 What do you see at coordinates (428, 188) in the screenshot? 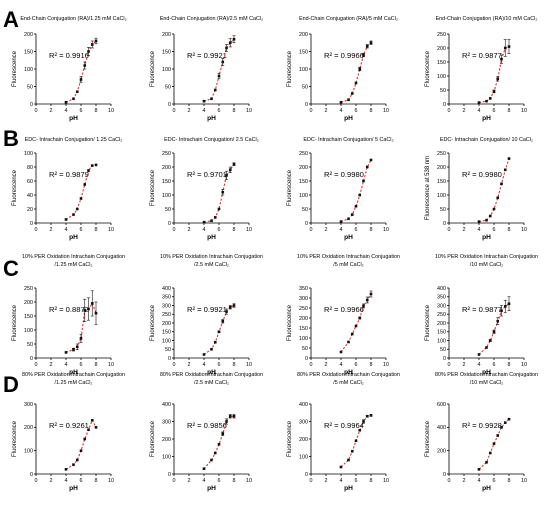
I see `y-axis-label: Fluorescence at 538 nm` at bounding box center [428, 188].